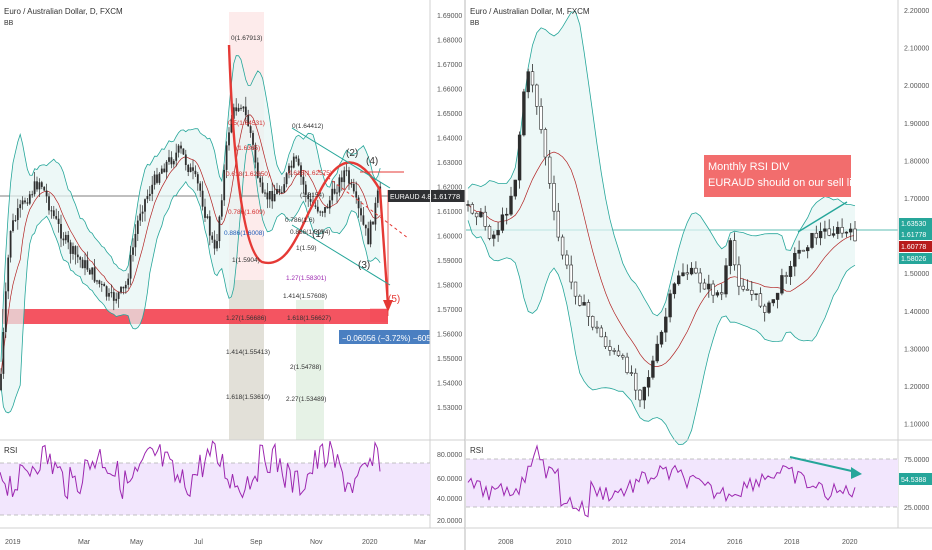  What do you see at coordinates (913, 224) in the screenshot?
I see `price-tag: 1.63530` at bounding box center [913, 224].